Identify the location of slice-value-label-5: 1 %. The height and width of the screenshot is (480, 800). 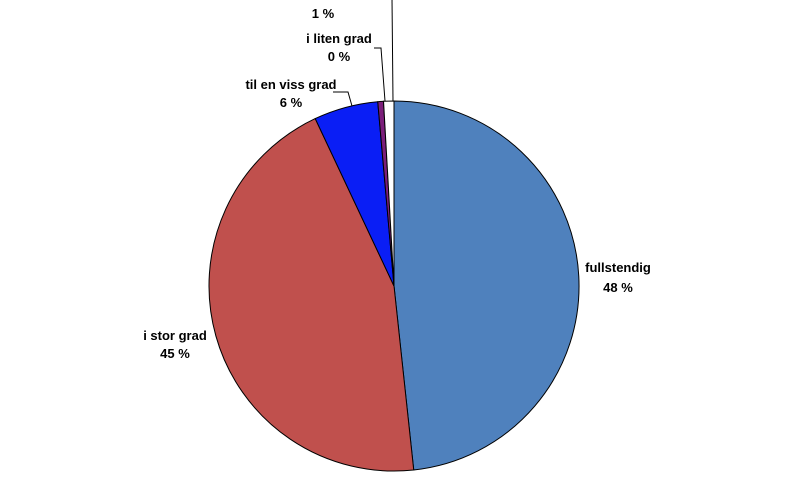
(323, 13).